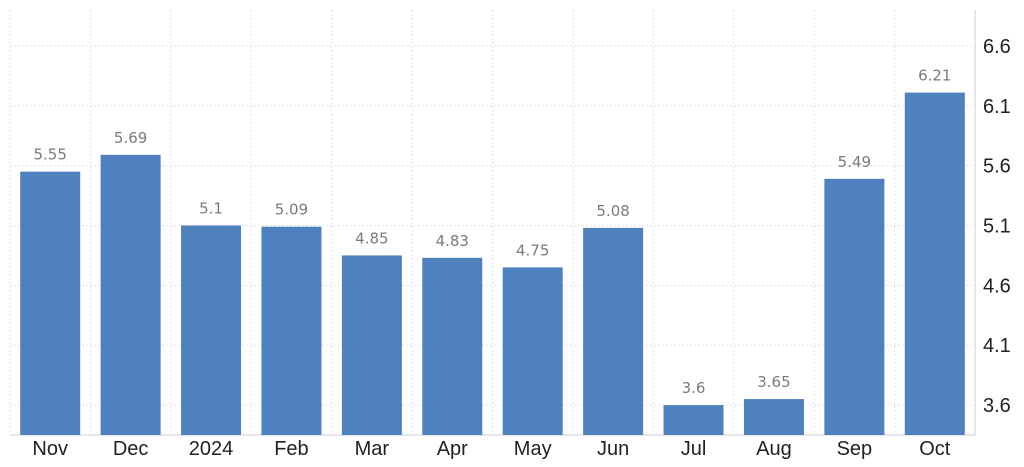 The height and width of the screenshot is (467, 1024). Describe the element at coordinates (130, 138) in the screenshot. I see `data-label: 5.69` at that location.